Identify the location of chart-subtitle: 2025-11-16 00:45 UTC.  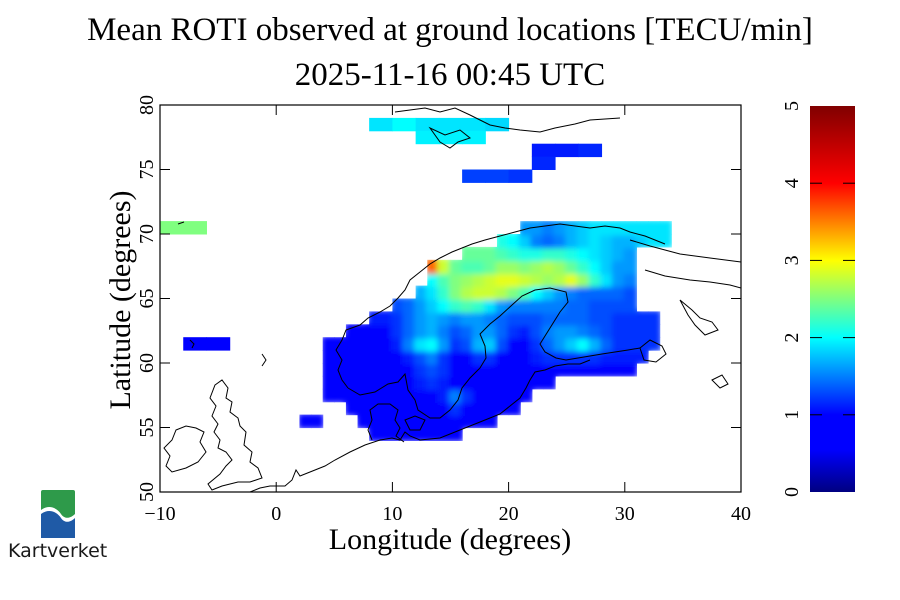
(450, 75).